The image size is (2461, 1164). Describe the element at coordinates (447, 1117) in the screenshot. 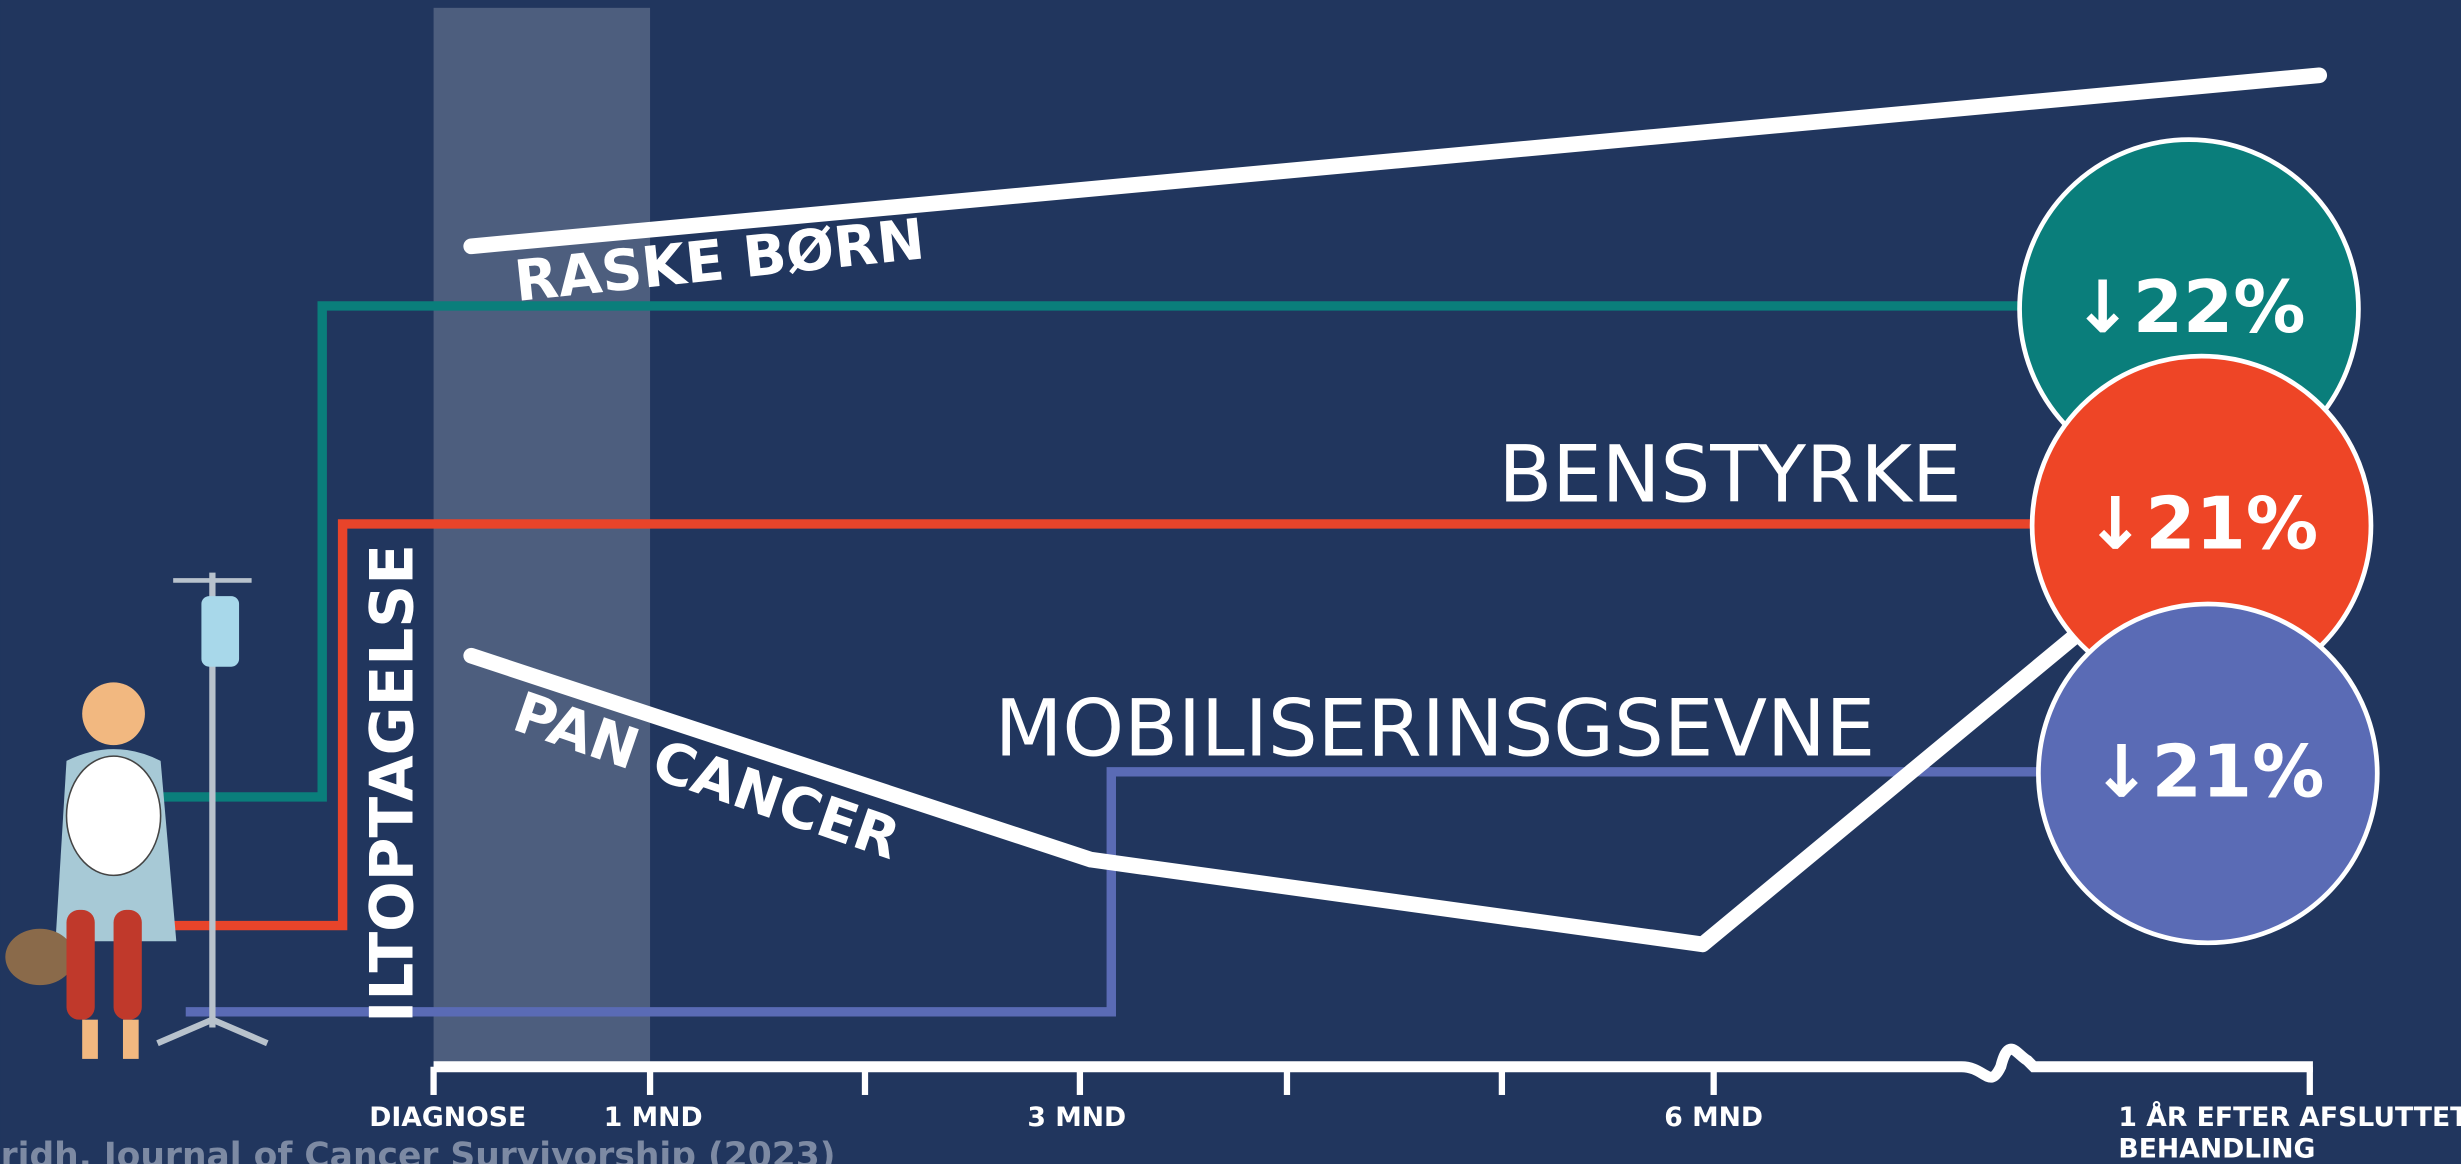

I see `timeline-label: DIAGNOSE` at that location.